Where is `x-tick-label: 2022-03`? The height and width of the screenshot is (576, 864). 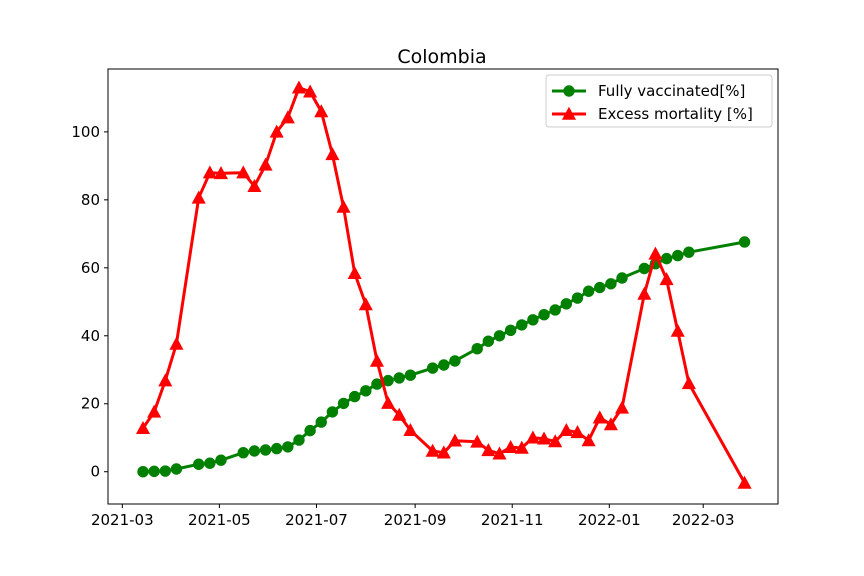 x-tick-label: 2022-03 is located at coordinates (703, 520).